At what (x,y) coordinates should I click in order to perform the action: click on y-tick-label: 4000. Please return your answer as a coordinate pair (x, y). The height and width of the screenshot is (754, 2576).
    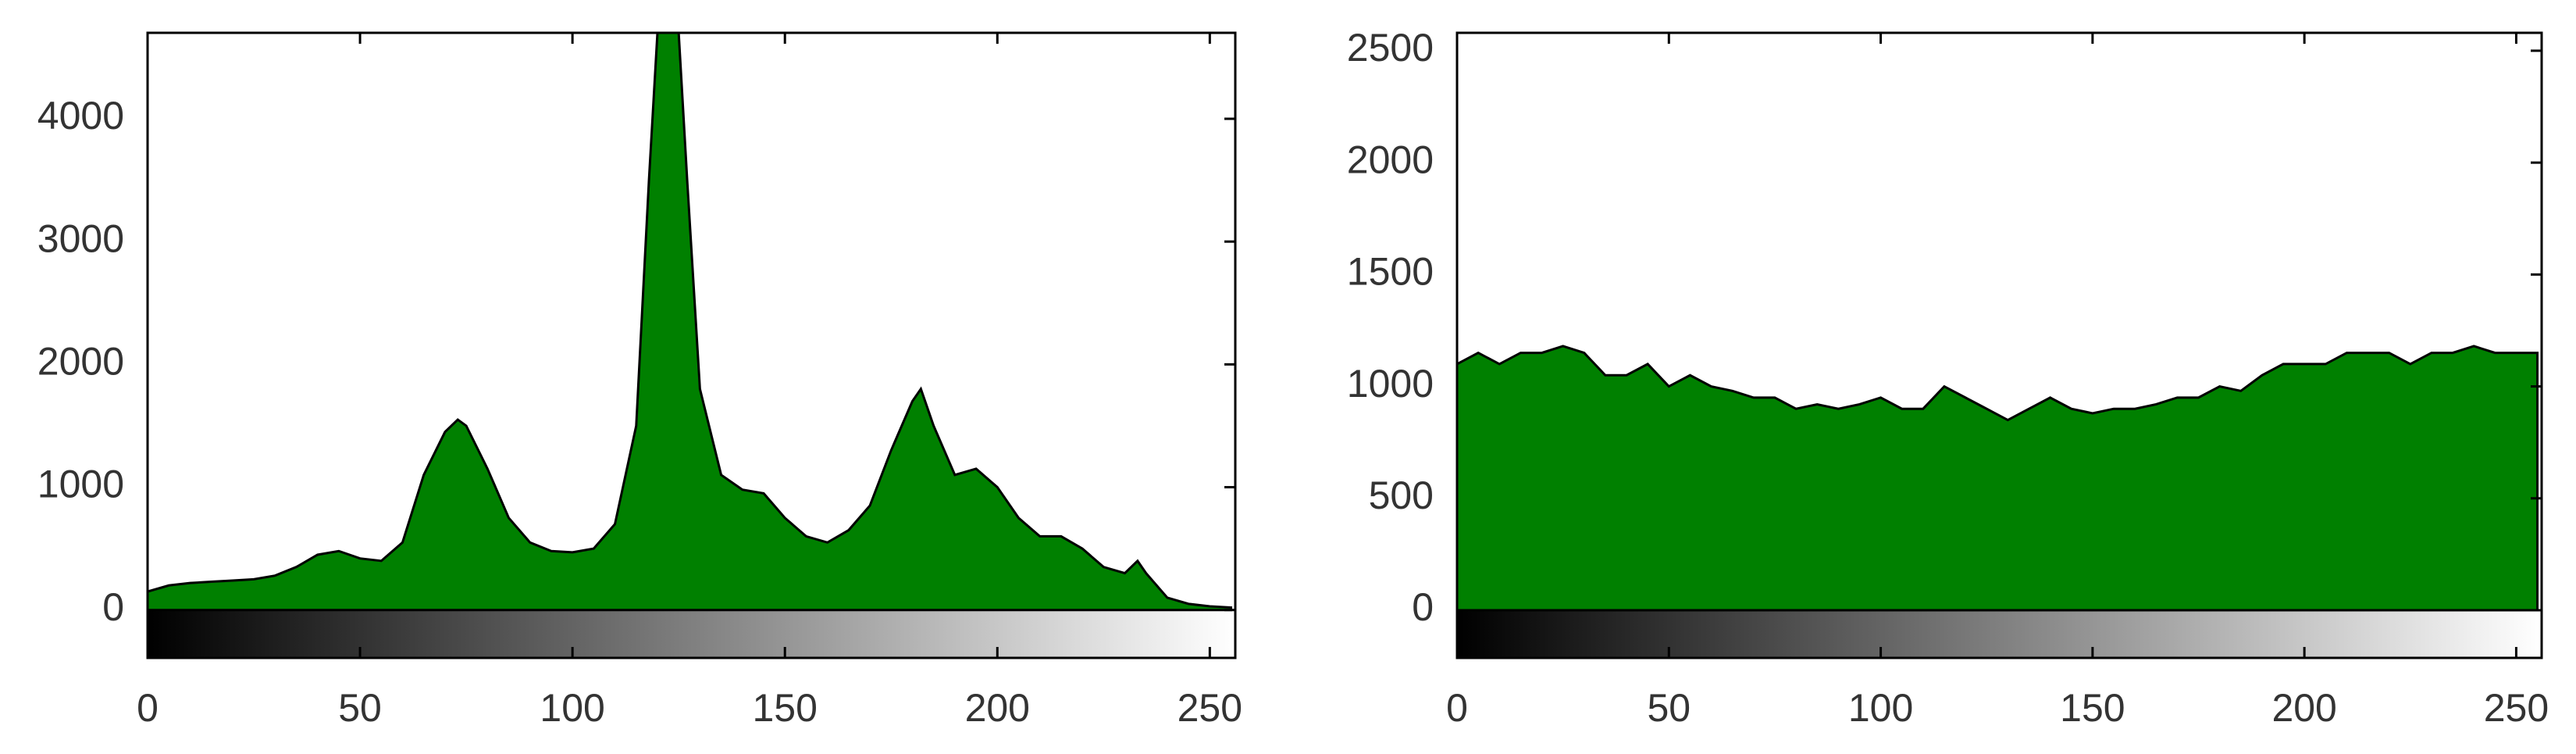
    Looking at the image, I should click on (80, 116).